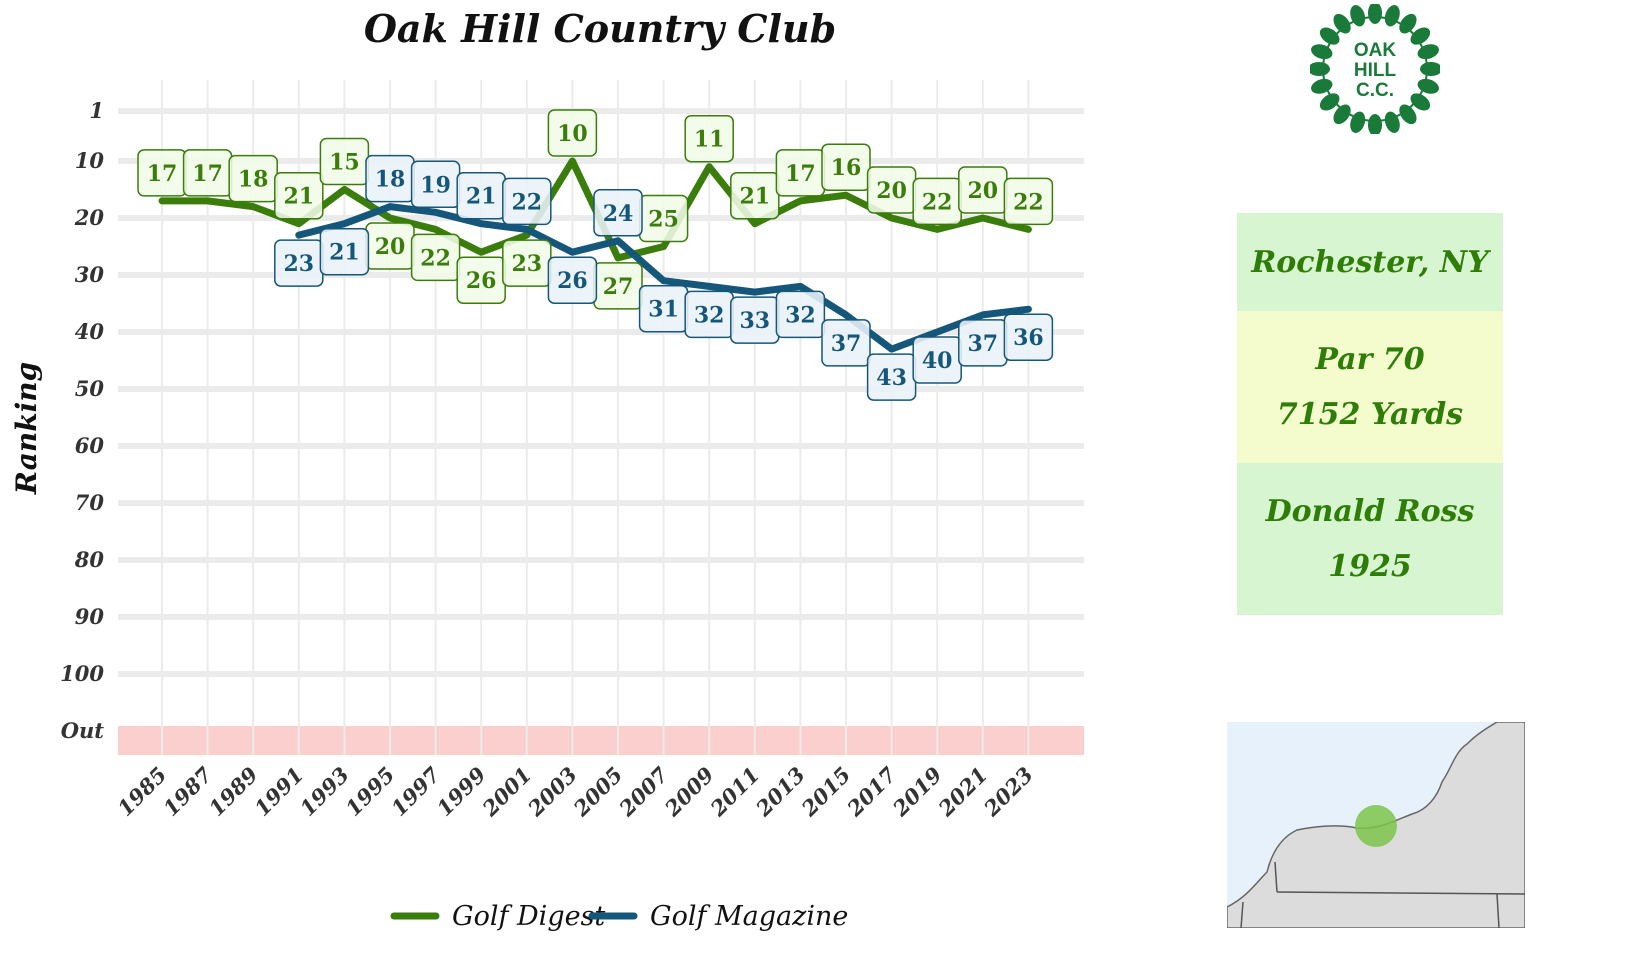 Image resolution: width=1632 pixels, height=960 pixels. I want to click on data-label: 24, so click(618, 213).